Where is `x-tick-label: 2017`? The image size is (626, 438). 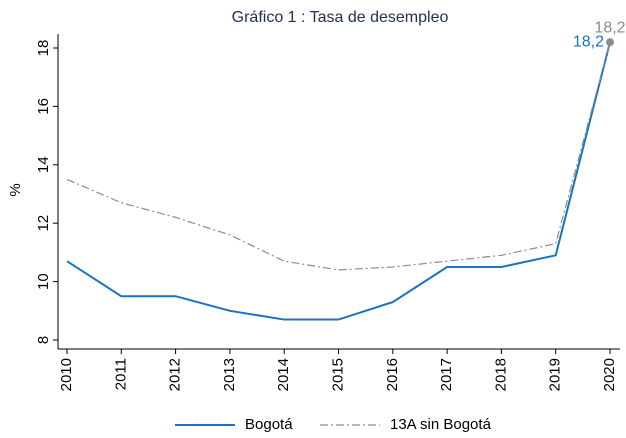
x-tick-label: 2017 is located at coordinates (446, 374).